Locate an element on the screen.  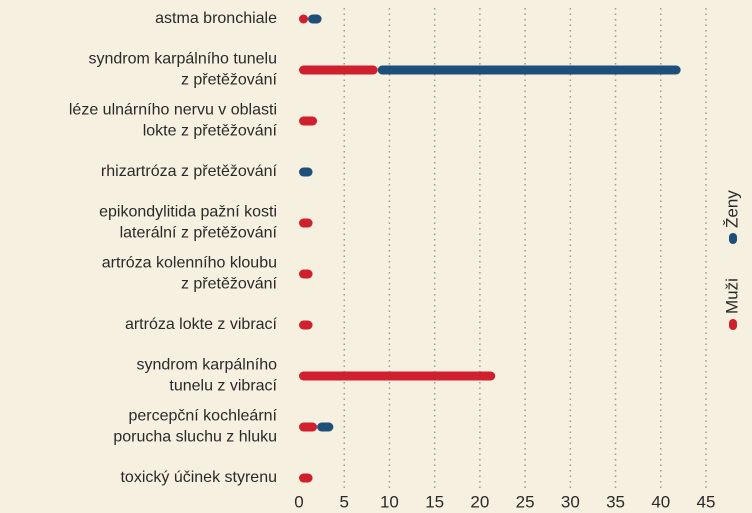
x-tick-label: 25 is located at coordinates (525, 501).